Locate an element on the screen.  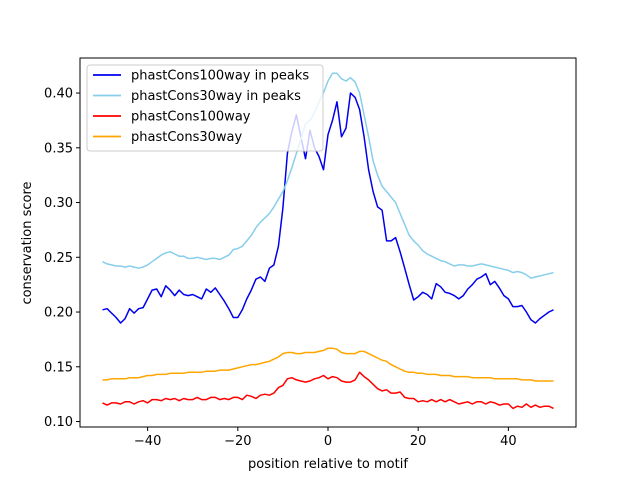
legend-label: phastCons100way in peaks is located at coordinates (220, 76).